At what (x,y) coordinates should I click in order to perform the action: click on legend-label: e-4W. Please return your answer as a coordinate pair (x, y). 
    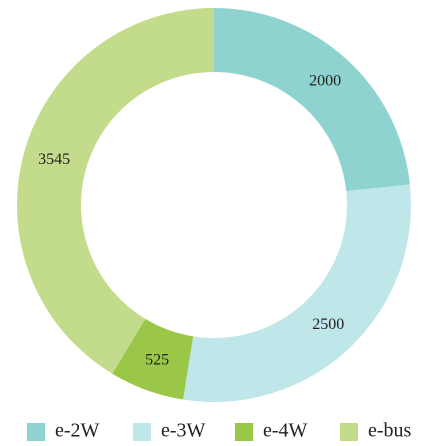
    Looking at the image, I should click on (285, 431).